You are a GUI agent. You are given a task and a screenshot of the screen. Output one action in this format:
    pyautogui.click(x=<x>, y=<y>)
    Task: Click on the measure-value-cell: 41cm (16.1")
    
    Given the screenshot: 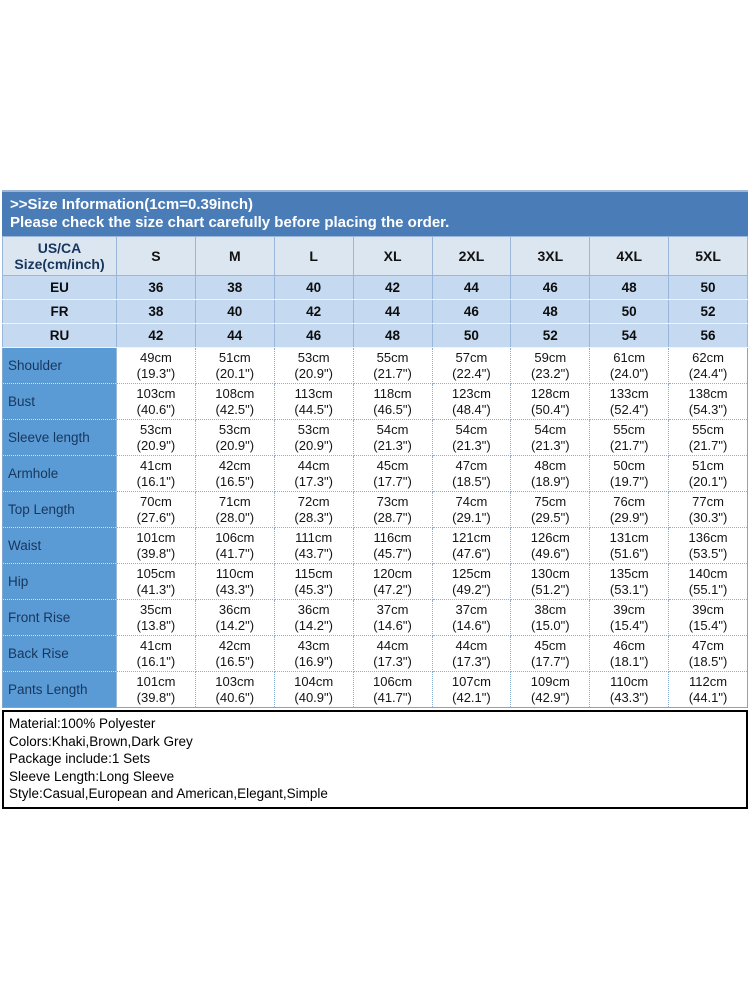 What is the action you would take?
    pyautogui.click(x=156, y=473)
    